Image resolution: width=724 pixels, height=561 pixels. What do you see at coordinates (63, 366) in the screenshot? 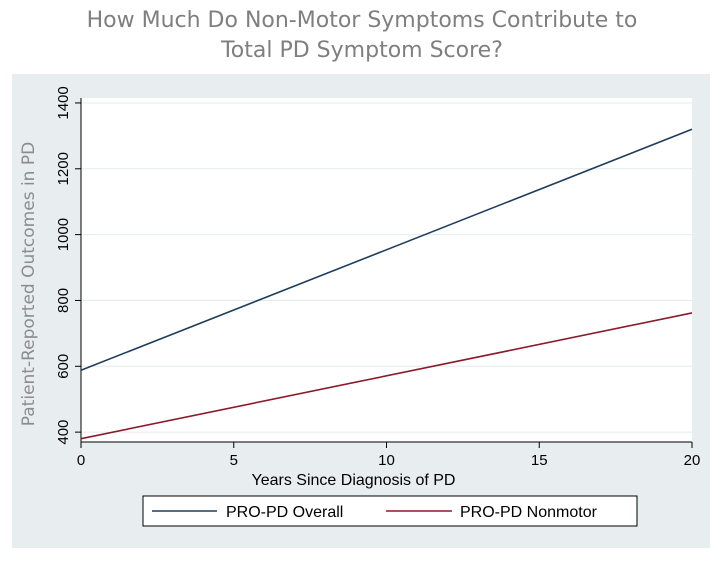
I see `y-tick-label: 600` at bounding box center [63, 366].